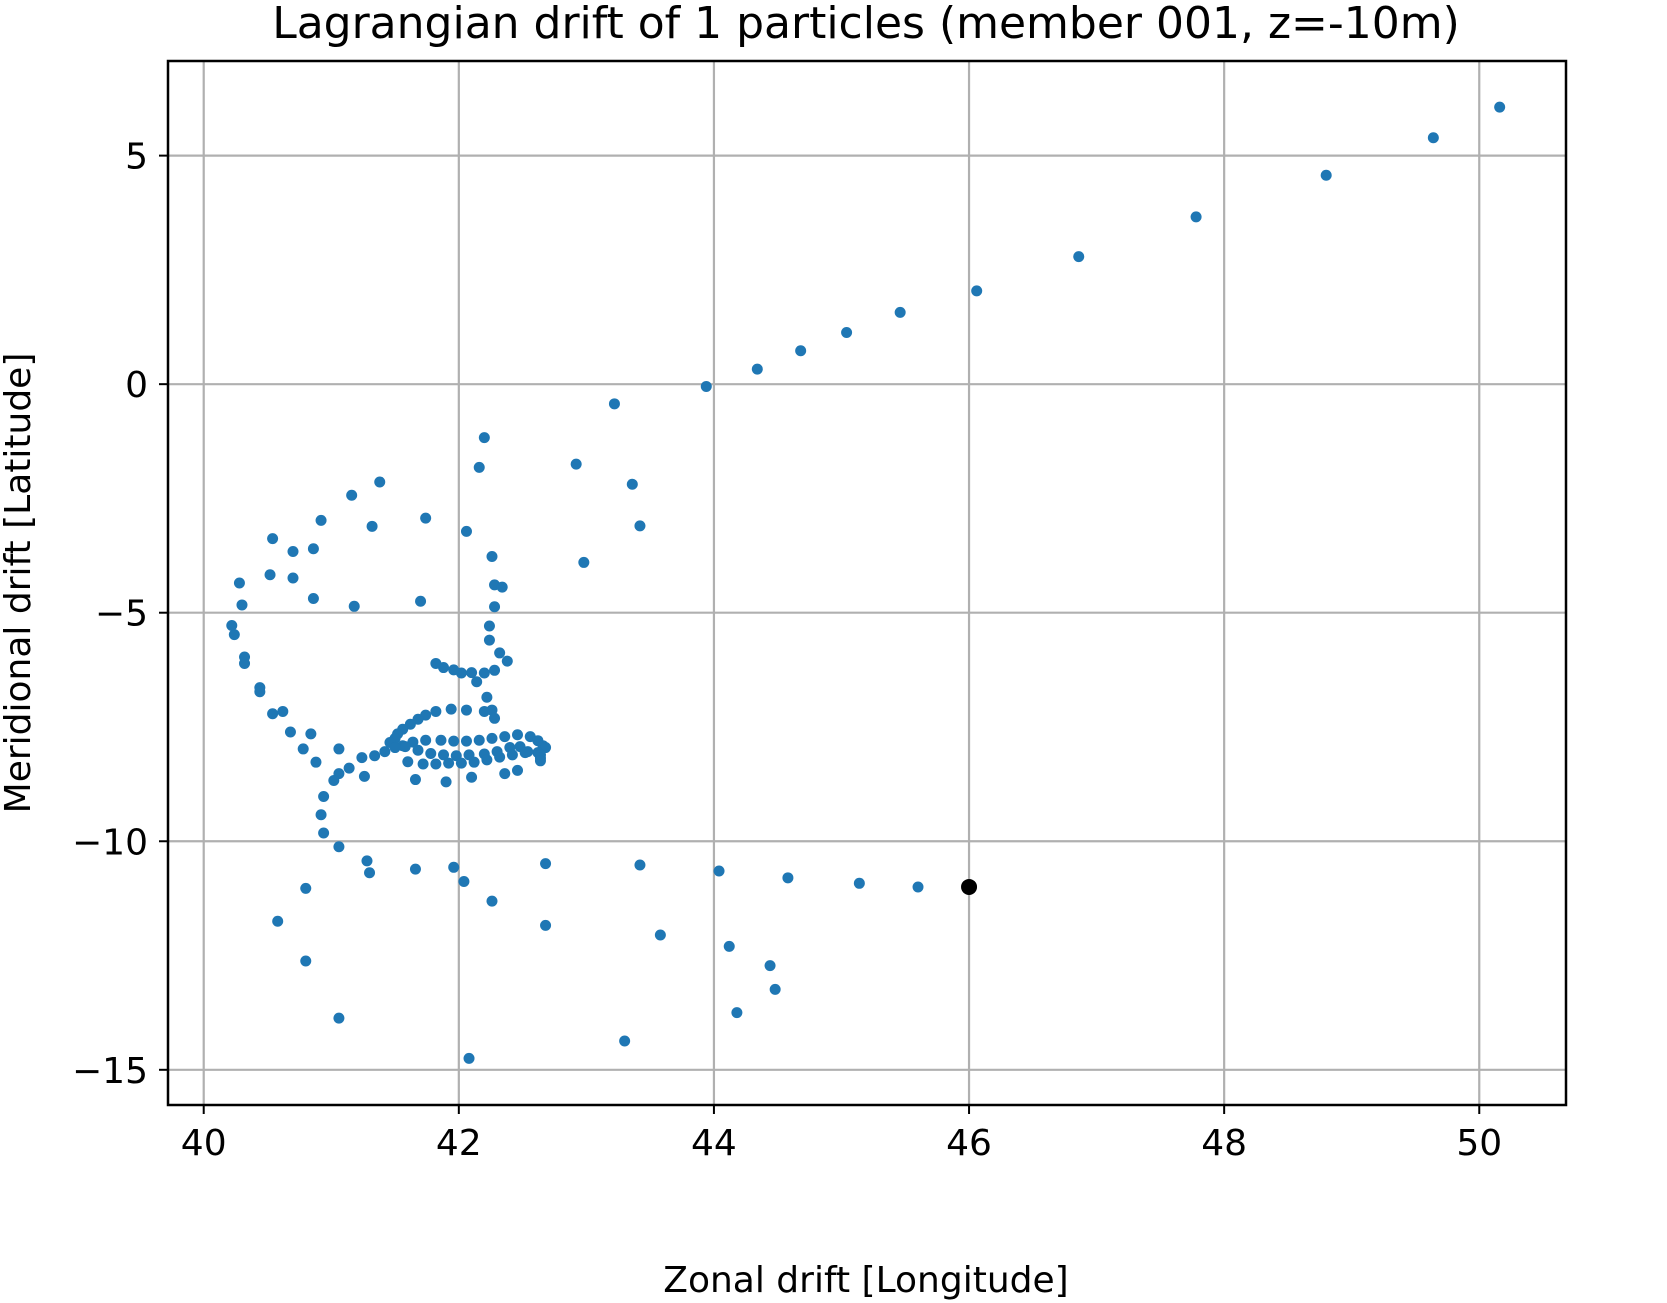  Describe the element at coordinates (136, 385) in the screenshot. I see `y-tick-label: 0` at that location.